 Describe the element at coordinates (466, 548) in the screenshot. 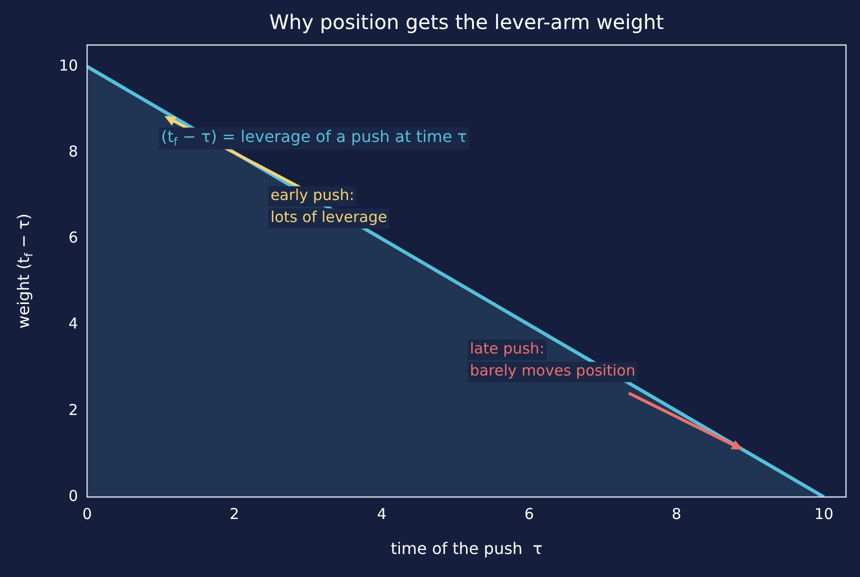

I see `x-axis-title: time of the push τ` at that location.